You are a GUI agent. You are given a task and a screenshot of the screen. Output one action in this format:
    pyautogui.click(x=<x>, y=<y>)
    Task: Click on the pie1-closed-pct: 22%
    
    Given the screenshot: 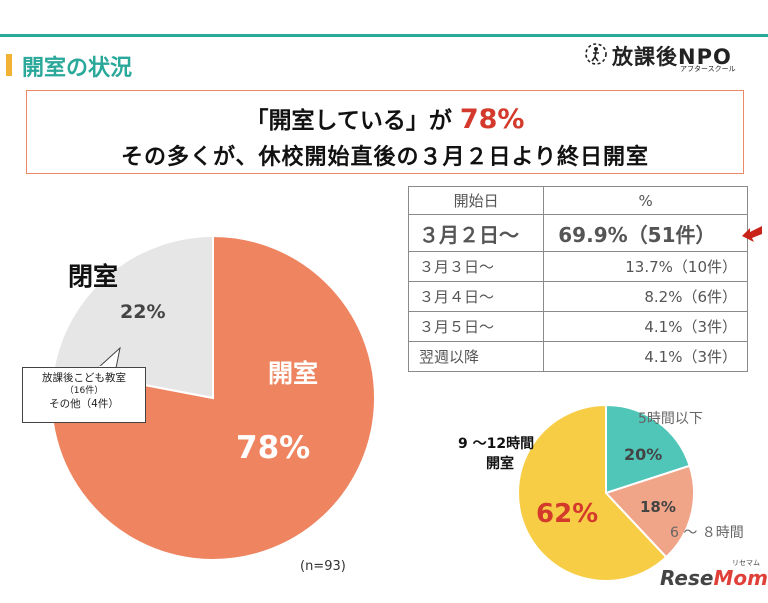 What is the action you would take?
    pyautogui.click(x=142, y=312)
    